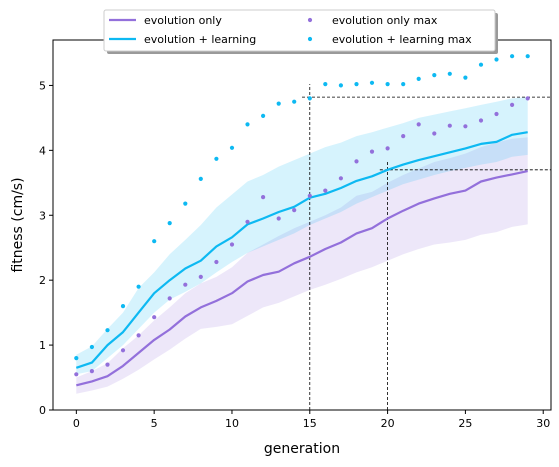 The width and height of the screenshot is (559, 467). What do you see at coordinates (46, 248) in the screenshot?
I see `y-axis-ticks: 0 1 2 3 4 5` at bounding box center [46, 248].